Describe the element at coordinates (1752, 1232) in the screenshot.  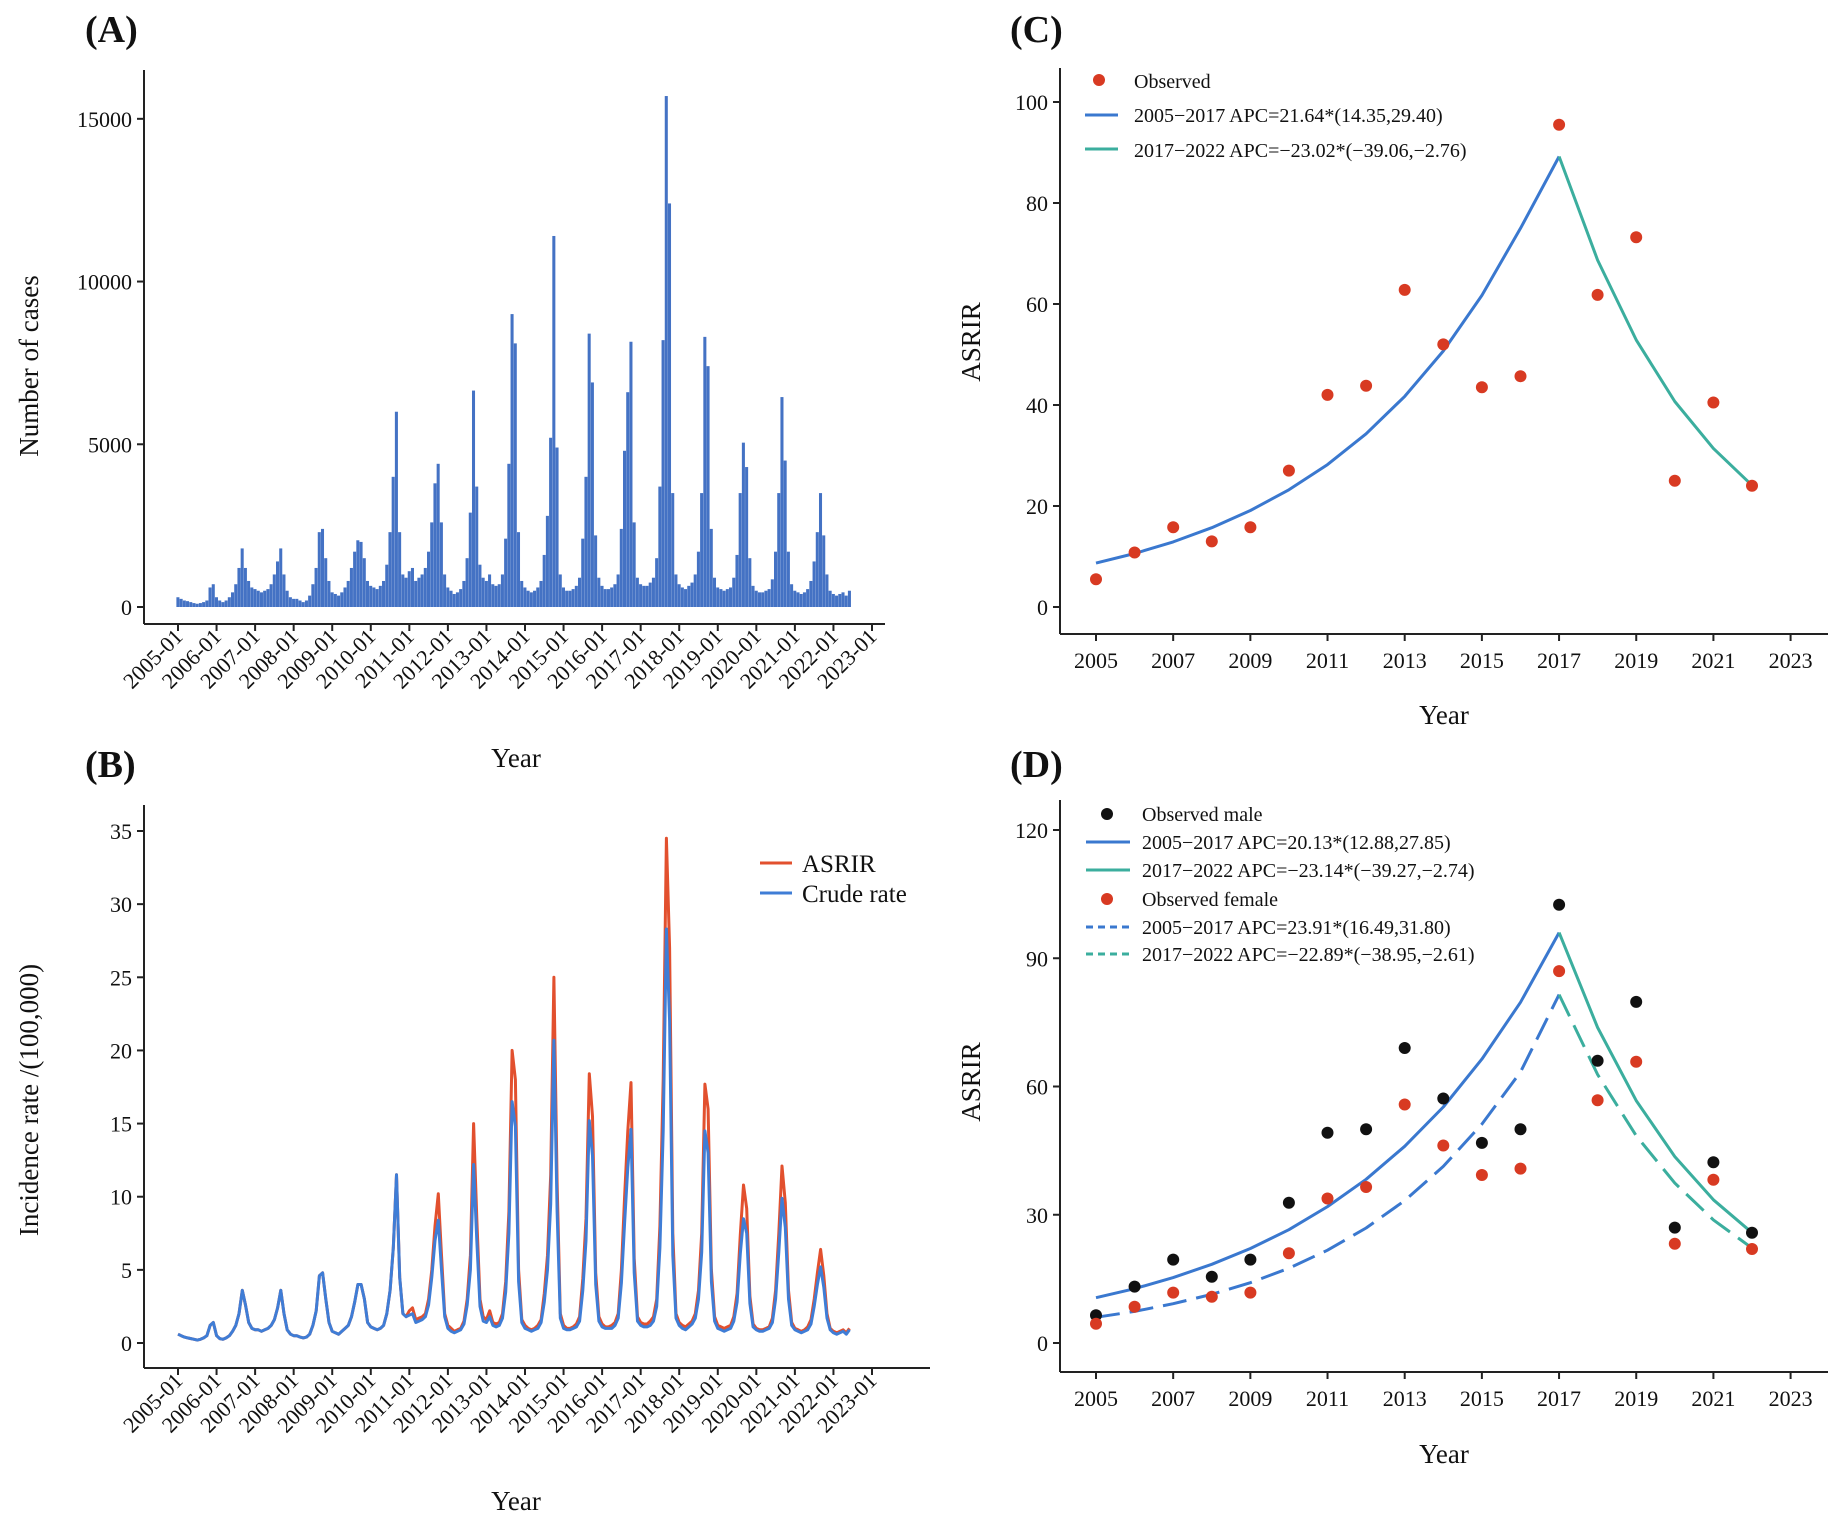
I see `point-male-2022` at that location.